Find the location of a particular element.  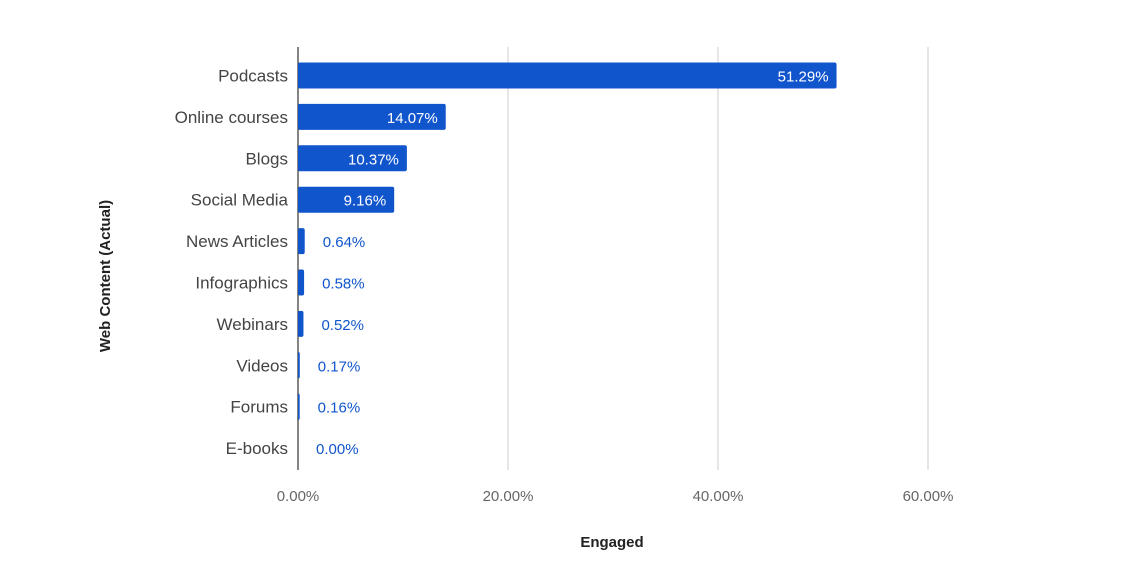

category-label: Blogs is located at coordinates (266, 158).